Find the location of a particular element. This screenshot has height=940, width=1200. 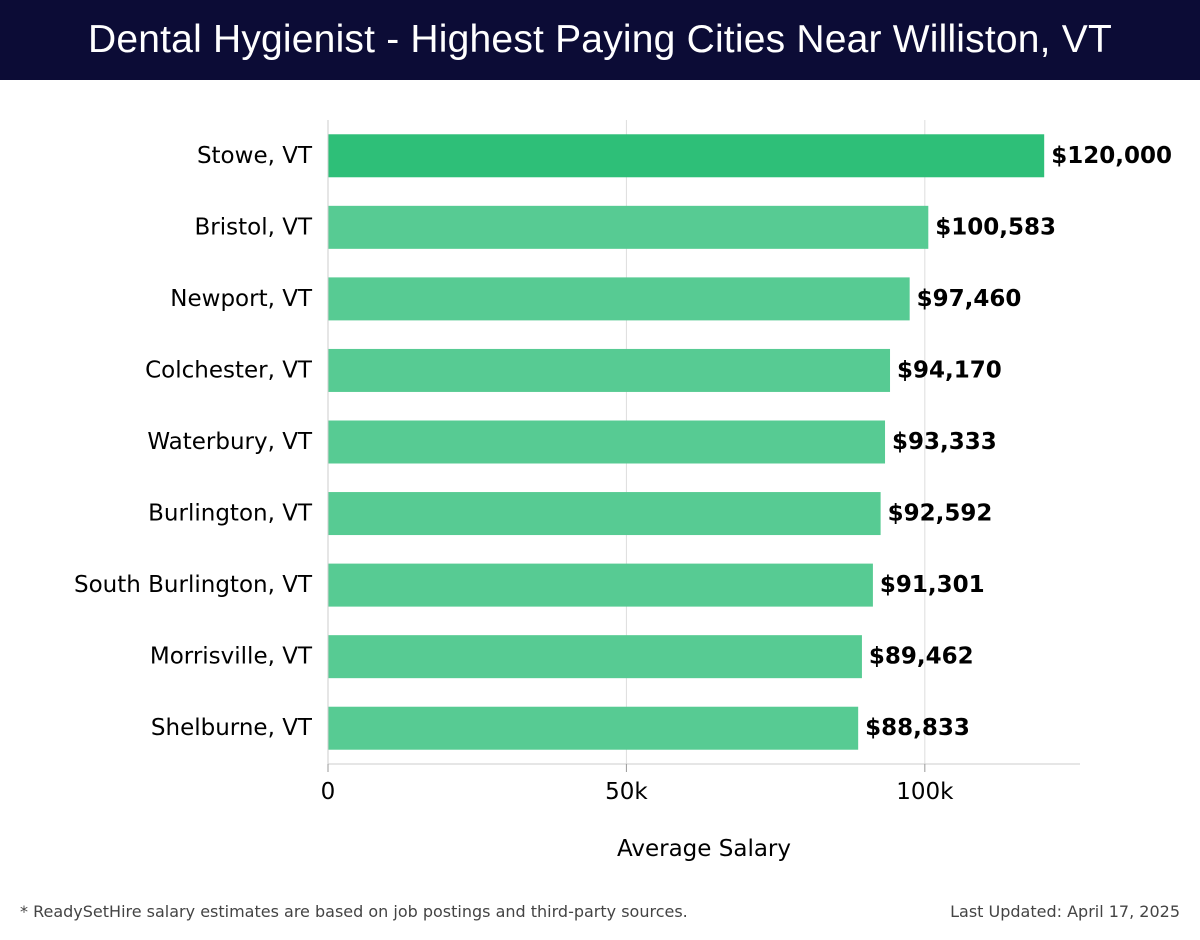

value-label: $92,592 is located at coordinates (940, 514).